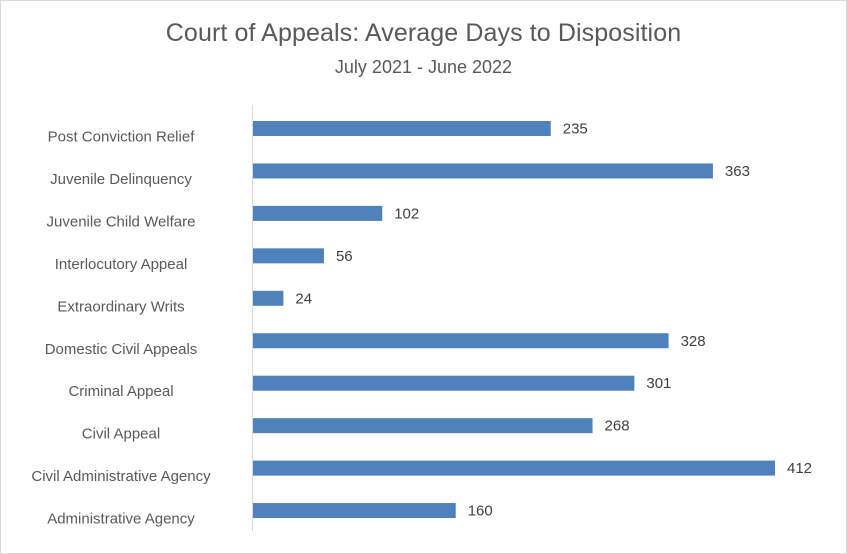 Image resolution: width=847 pixels, height=554 pixels. What do you see at coordinates (303, 298) in the screenshot?
I see `data-label: 24` at bounding box center [303, 298].